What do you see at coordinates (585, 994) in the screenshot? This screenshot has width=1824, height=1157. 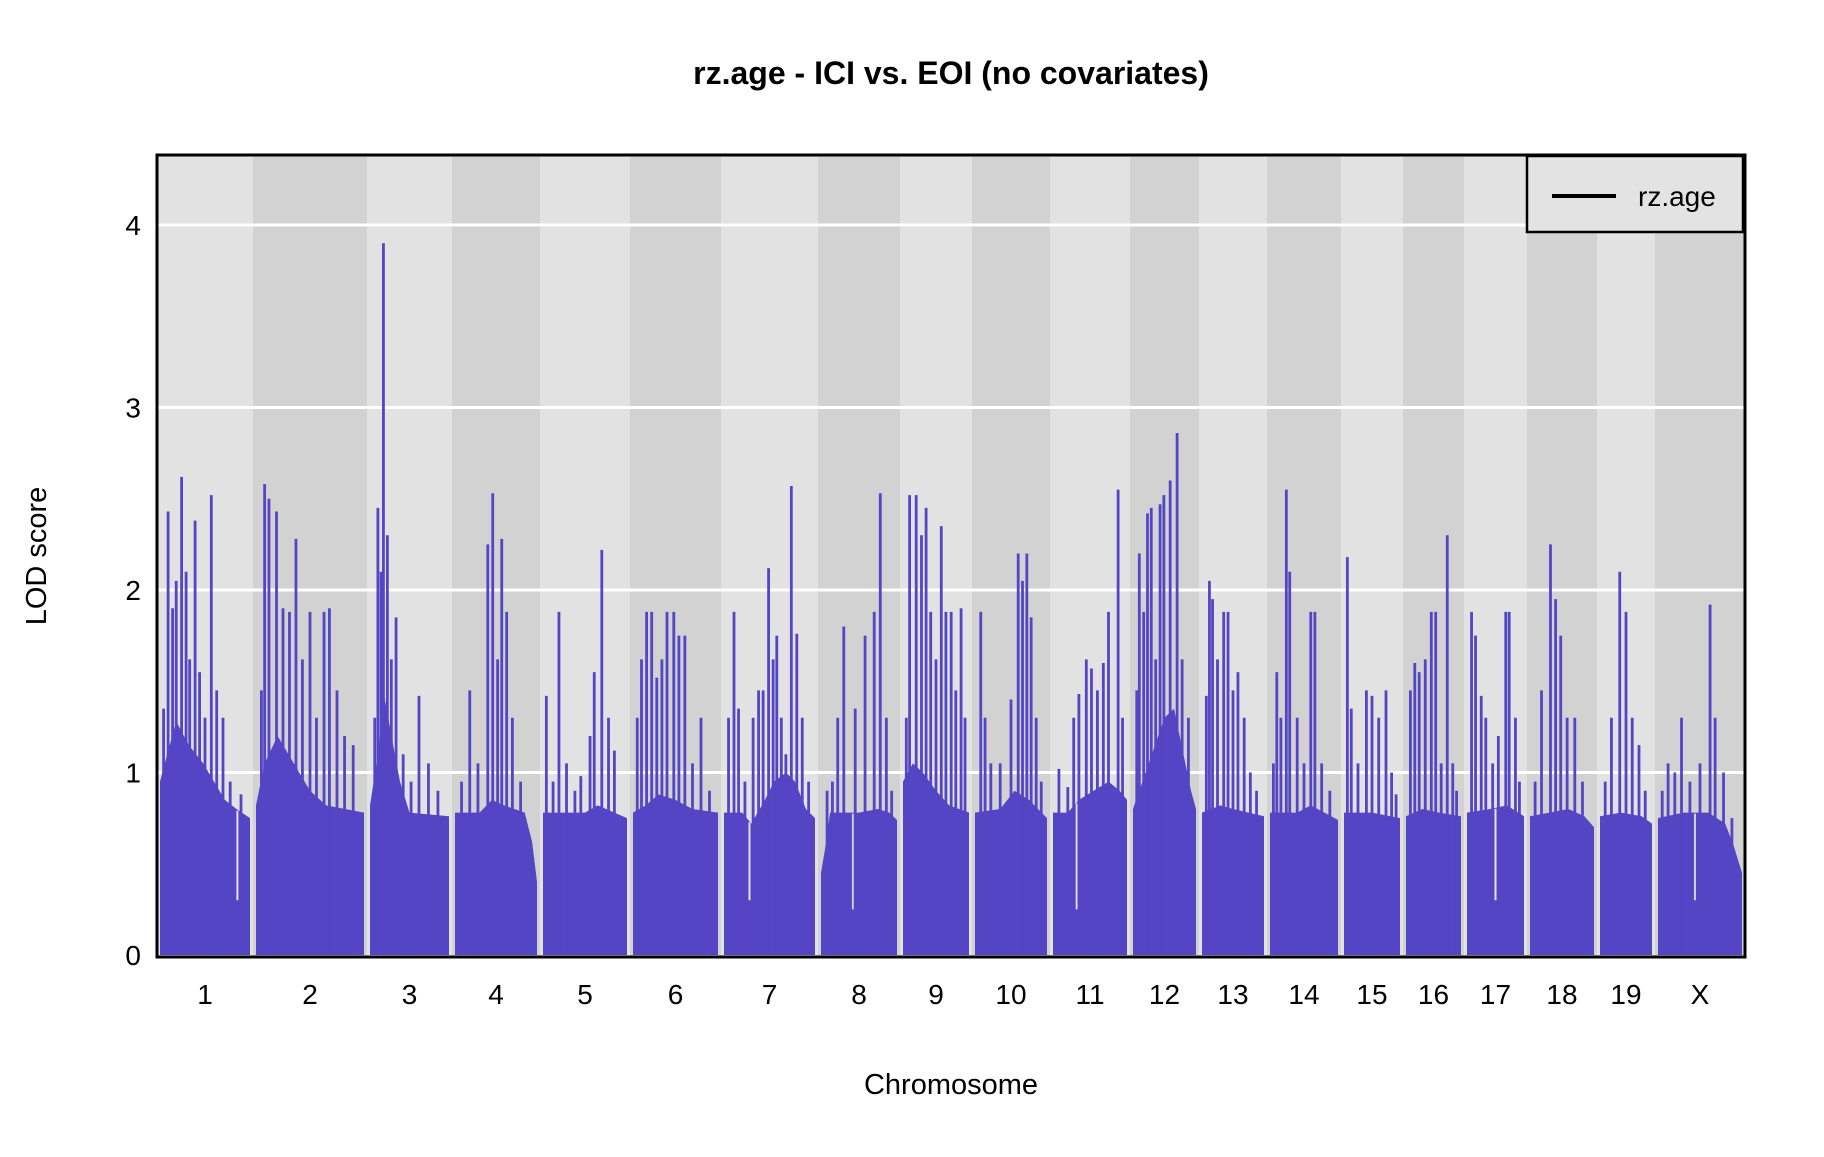 I see `x-tick-label: 5` at bounding box center [585, 994].